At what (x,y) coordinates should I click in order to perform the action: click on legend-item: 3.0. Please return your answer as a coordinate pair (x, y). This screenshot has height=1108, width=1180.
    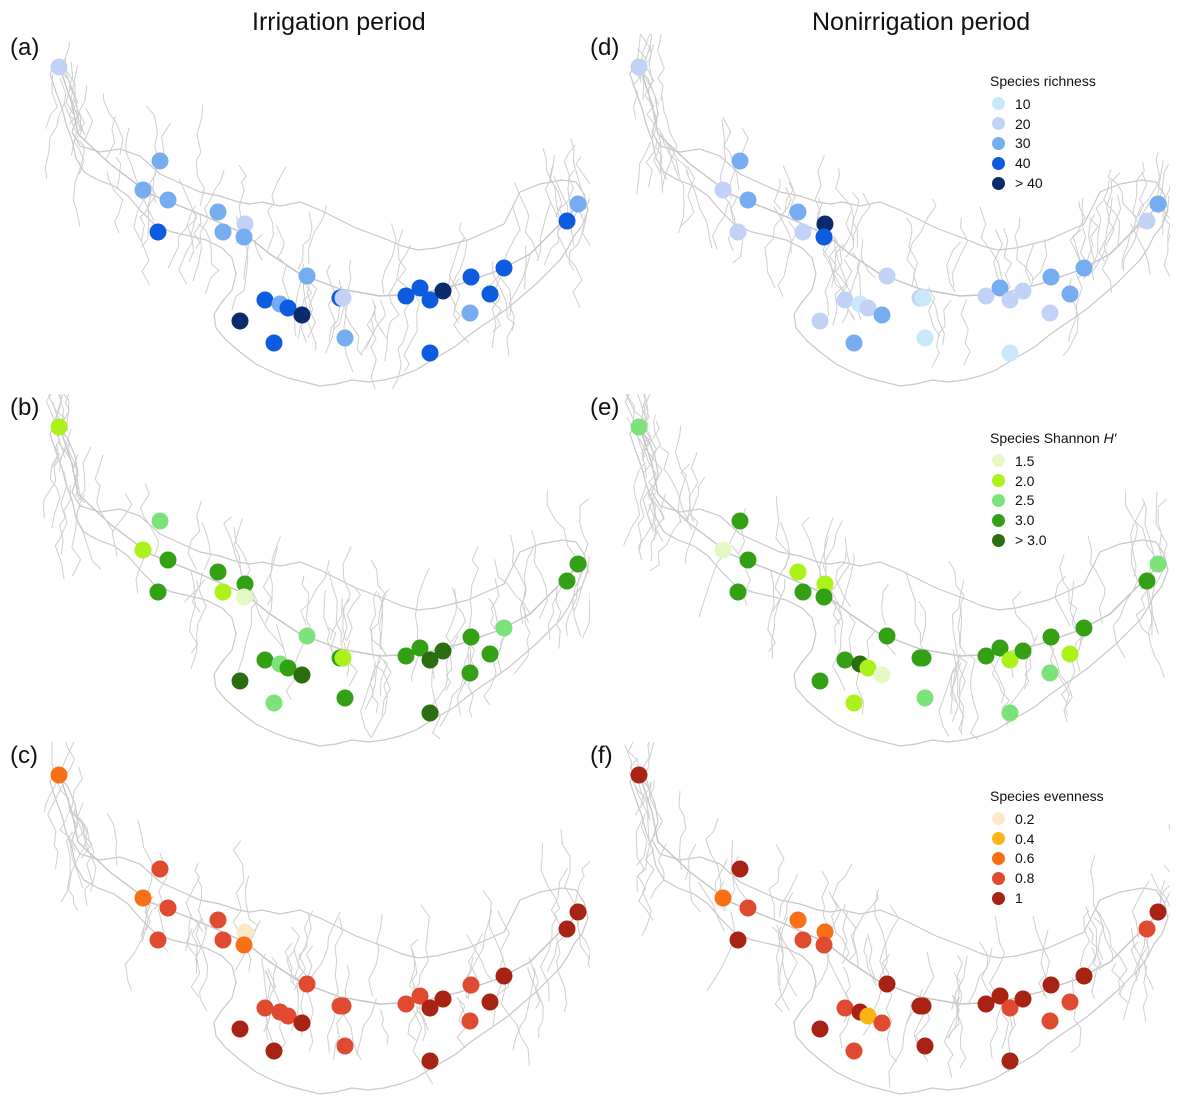
    Looking at the image, I should click on (1053, 520).